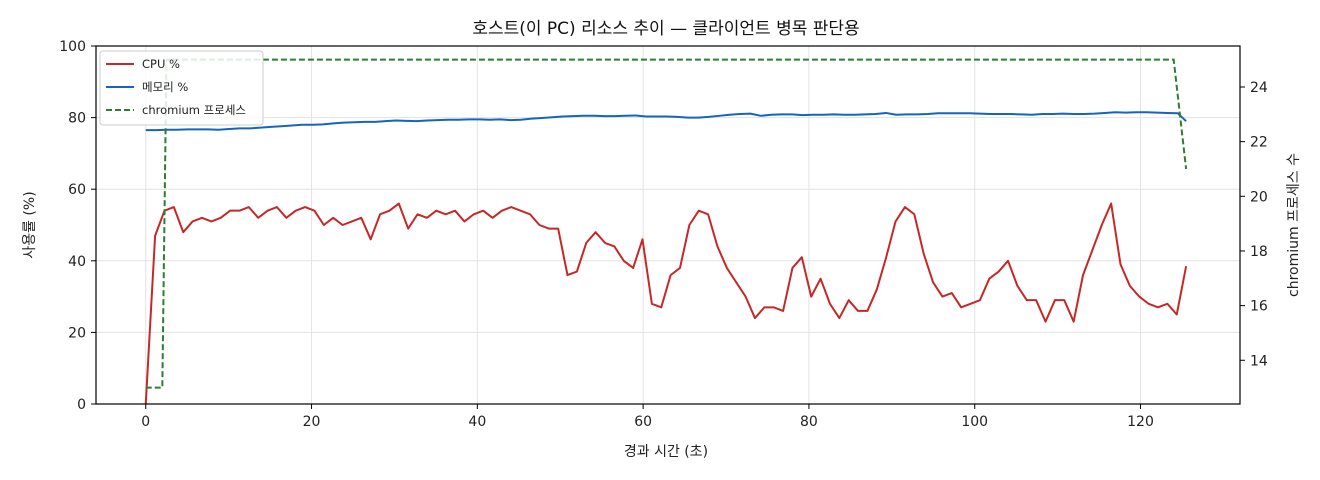  What do you see at coordinates (77, 226) in the screenshot?
I see `y-left-axis-ticks: 0 20 40 60 80 100` at bounding box center [77, 226].